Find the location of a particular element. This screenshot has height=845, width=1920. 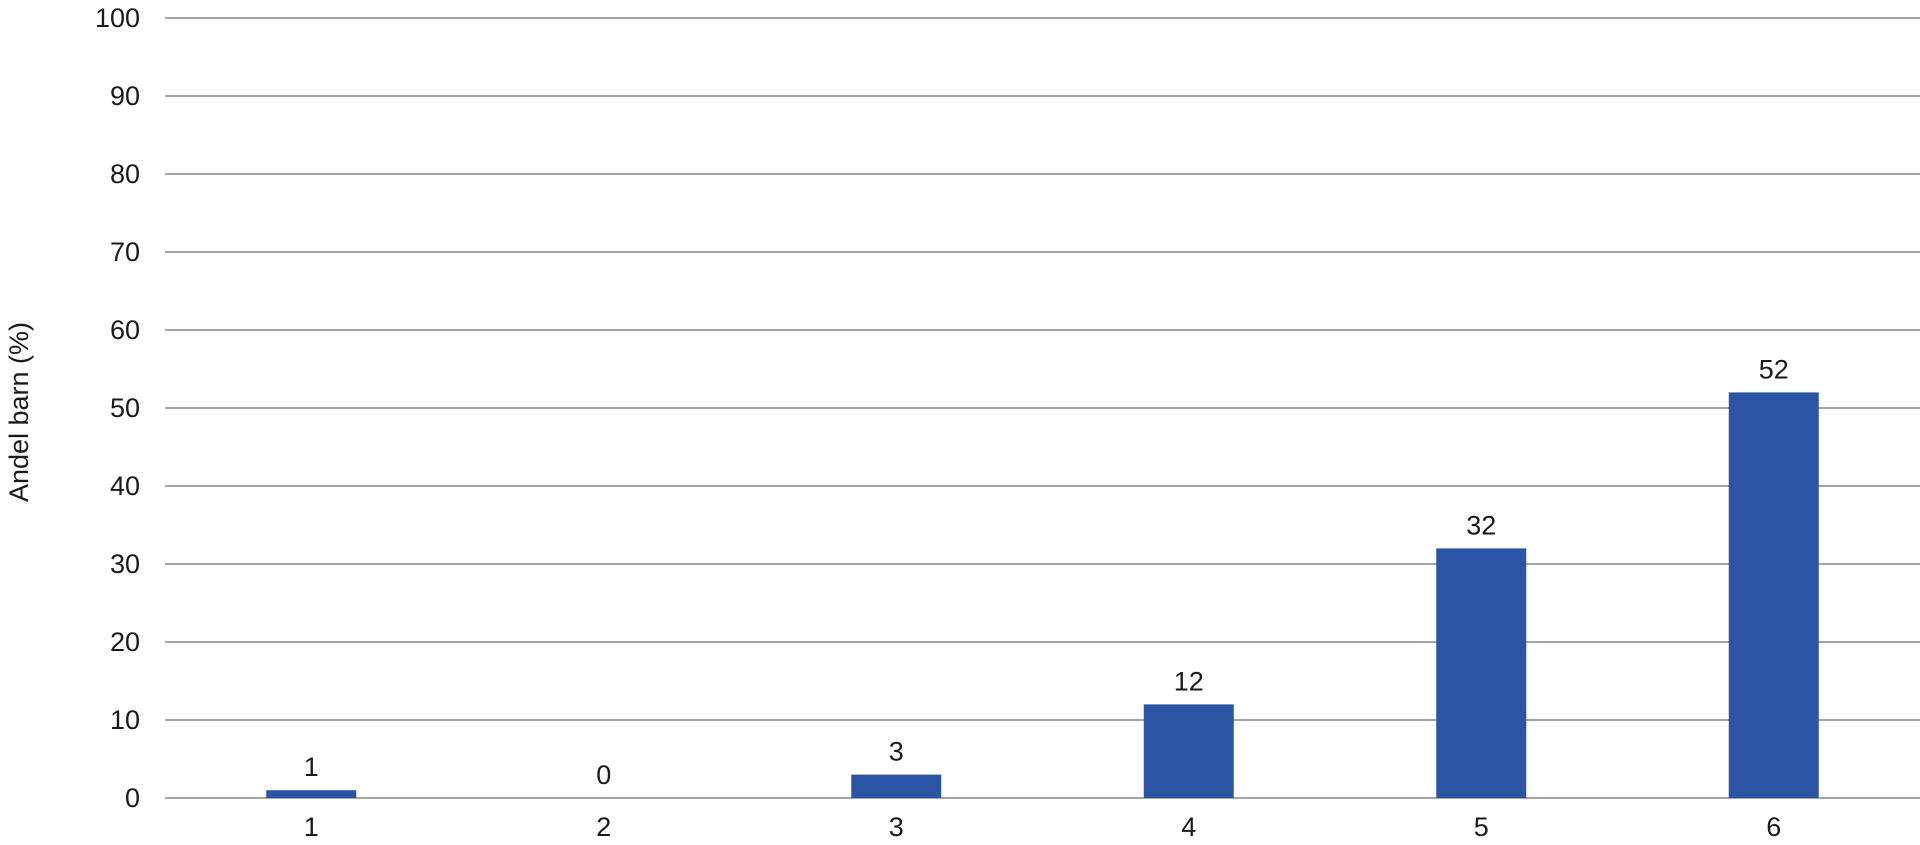

x-tick-label-1: 1 is located at coordinates (311, 827).